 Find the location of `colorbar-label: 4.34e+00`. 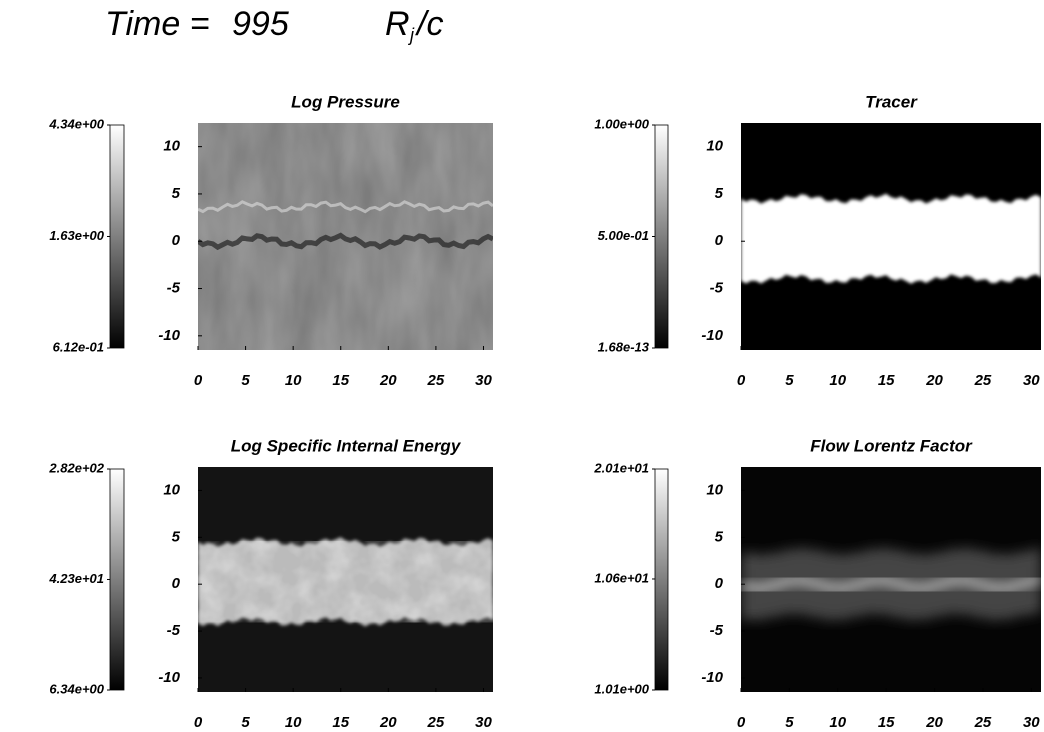

colorbar-label: 4.34e+00 is located at coordinates (76, 123).